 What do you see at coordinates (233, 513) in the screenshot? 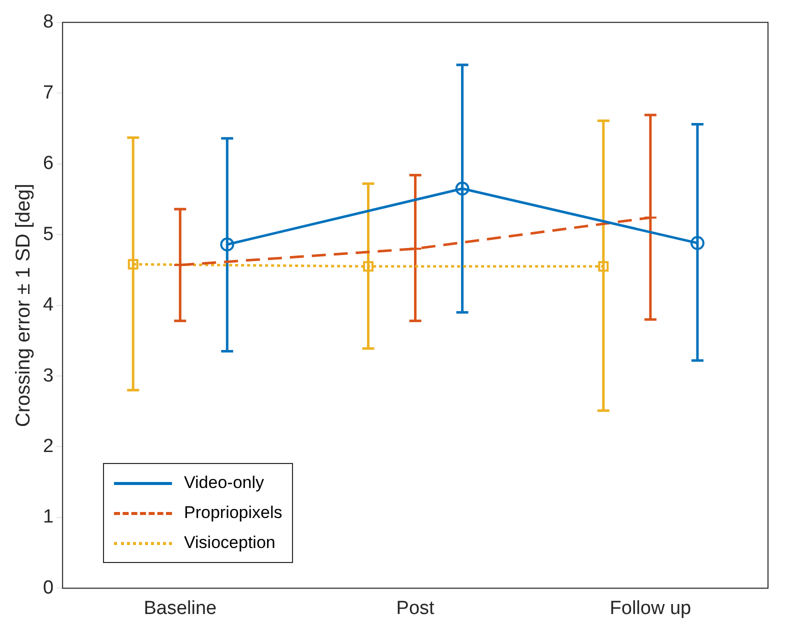
I see `legend-label: Propriopixels` at bounding box center [233, 513].